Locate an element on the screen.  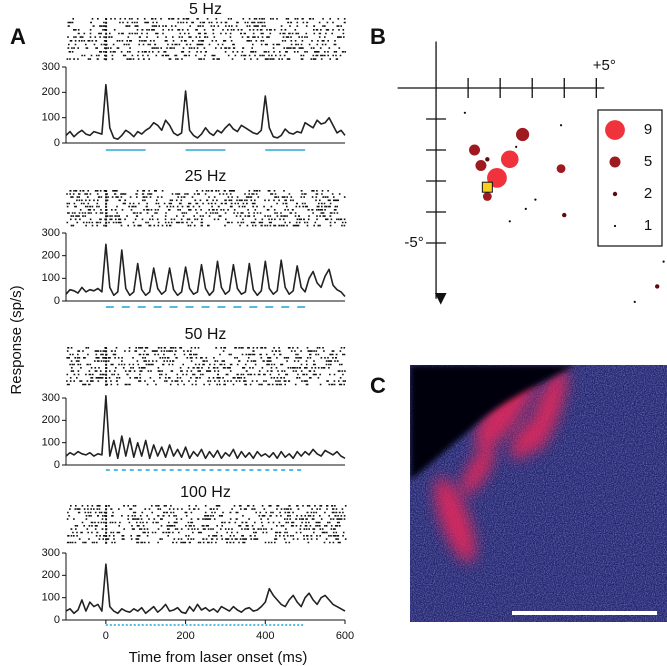
legend-label: 5 is located at coordinates (648, 161).